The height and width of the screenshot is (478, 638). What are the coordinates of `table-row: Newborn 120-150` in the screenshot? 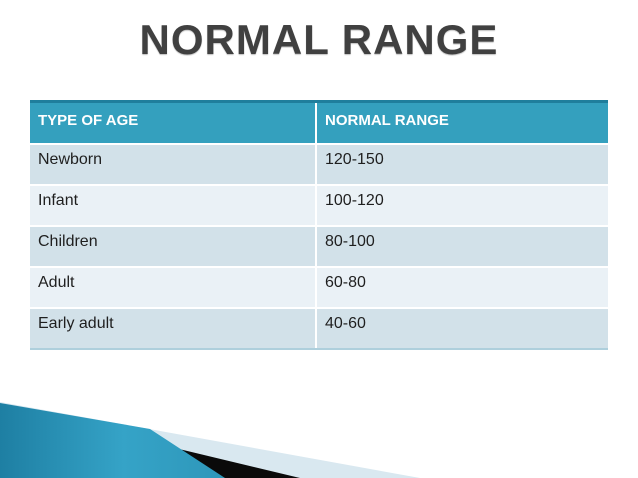 It's located at (319, 163).